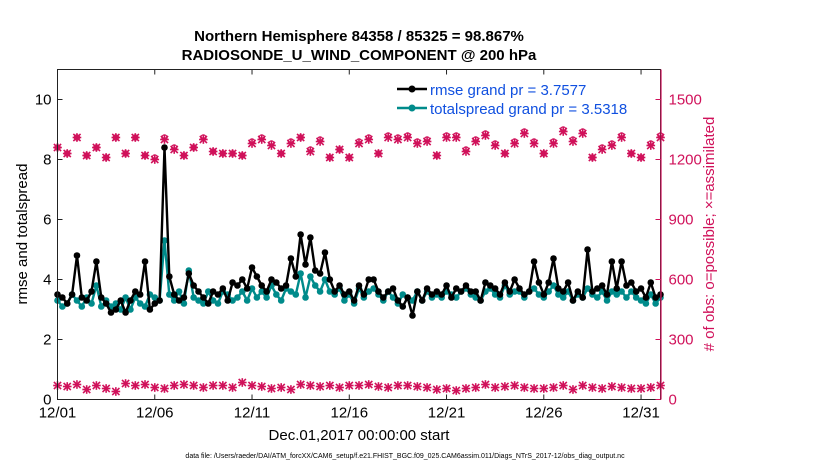  What do you see at coordinates (673, 400) in the screenshot?
I see `y2-tick-label: 0` at bounding box center [673, 400].